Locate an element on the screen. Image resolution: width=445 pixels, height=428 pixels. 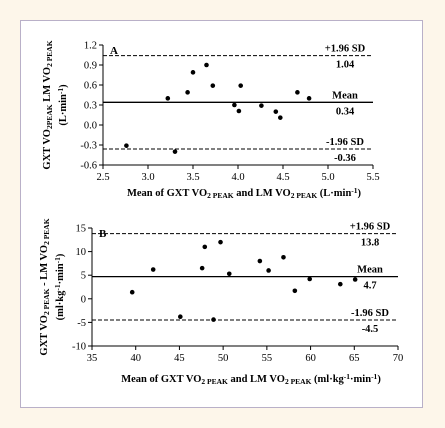
y-tick-label: 5 is located at coordinates (83, 276).